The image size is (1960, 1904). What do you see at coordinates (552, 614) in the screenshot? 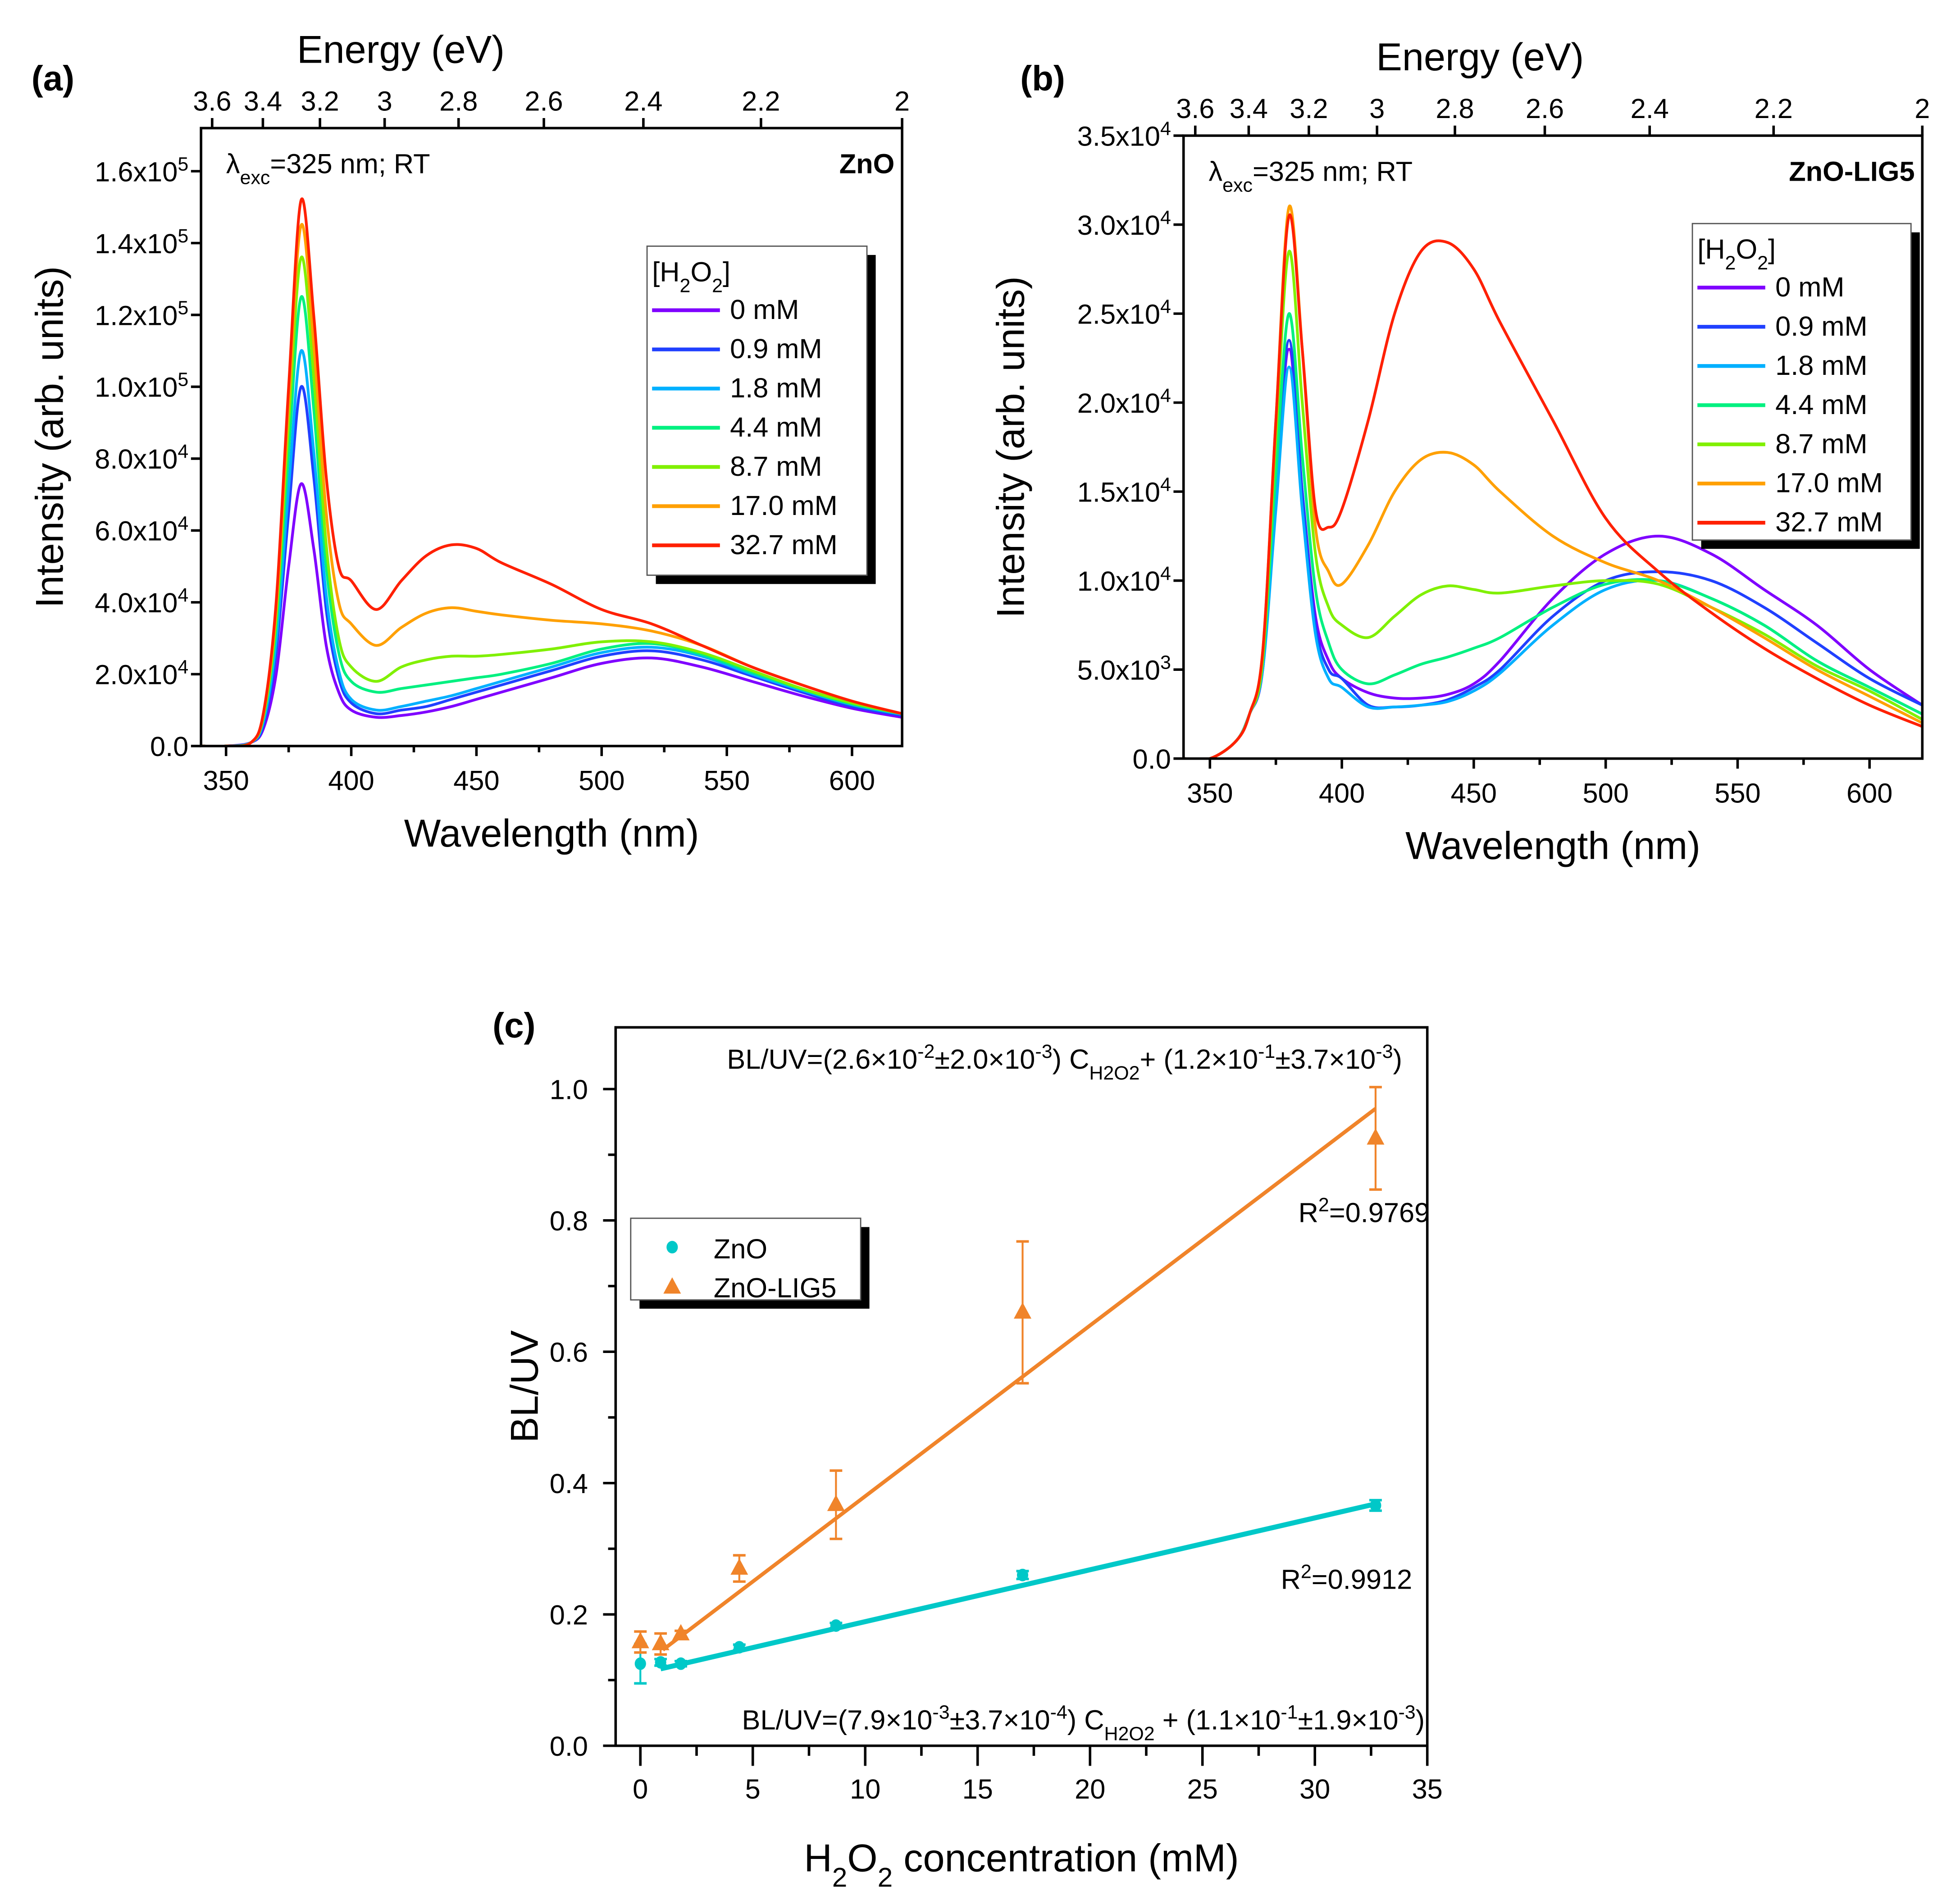
I see `series-line-0mM` at bounding box center [552, 614].